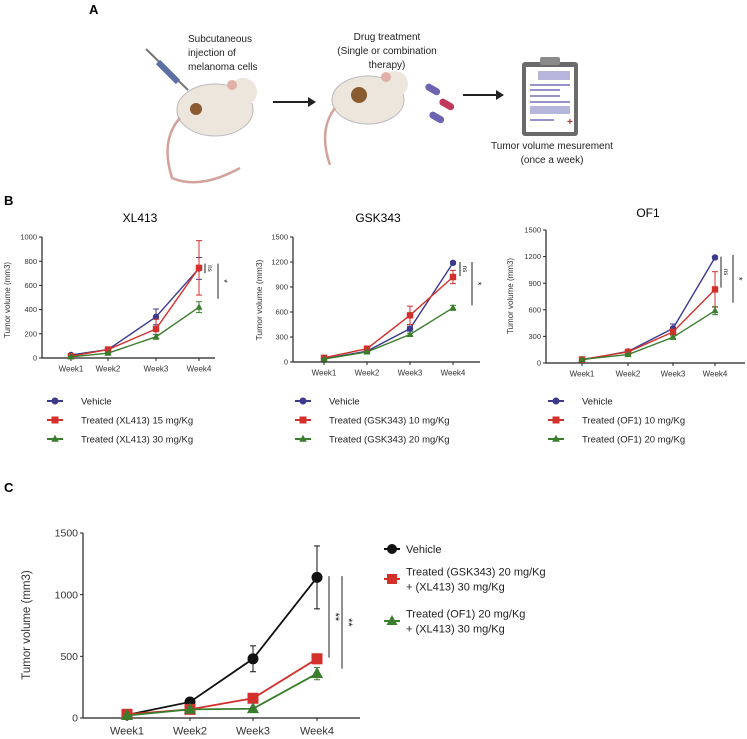  I want to click on significance-label: **, so click(335, 617).